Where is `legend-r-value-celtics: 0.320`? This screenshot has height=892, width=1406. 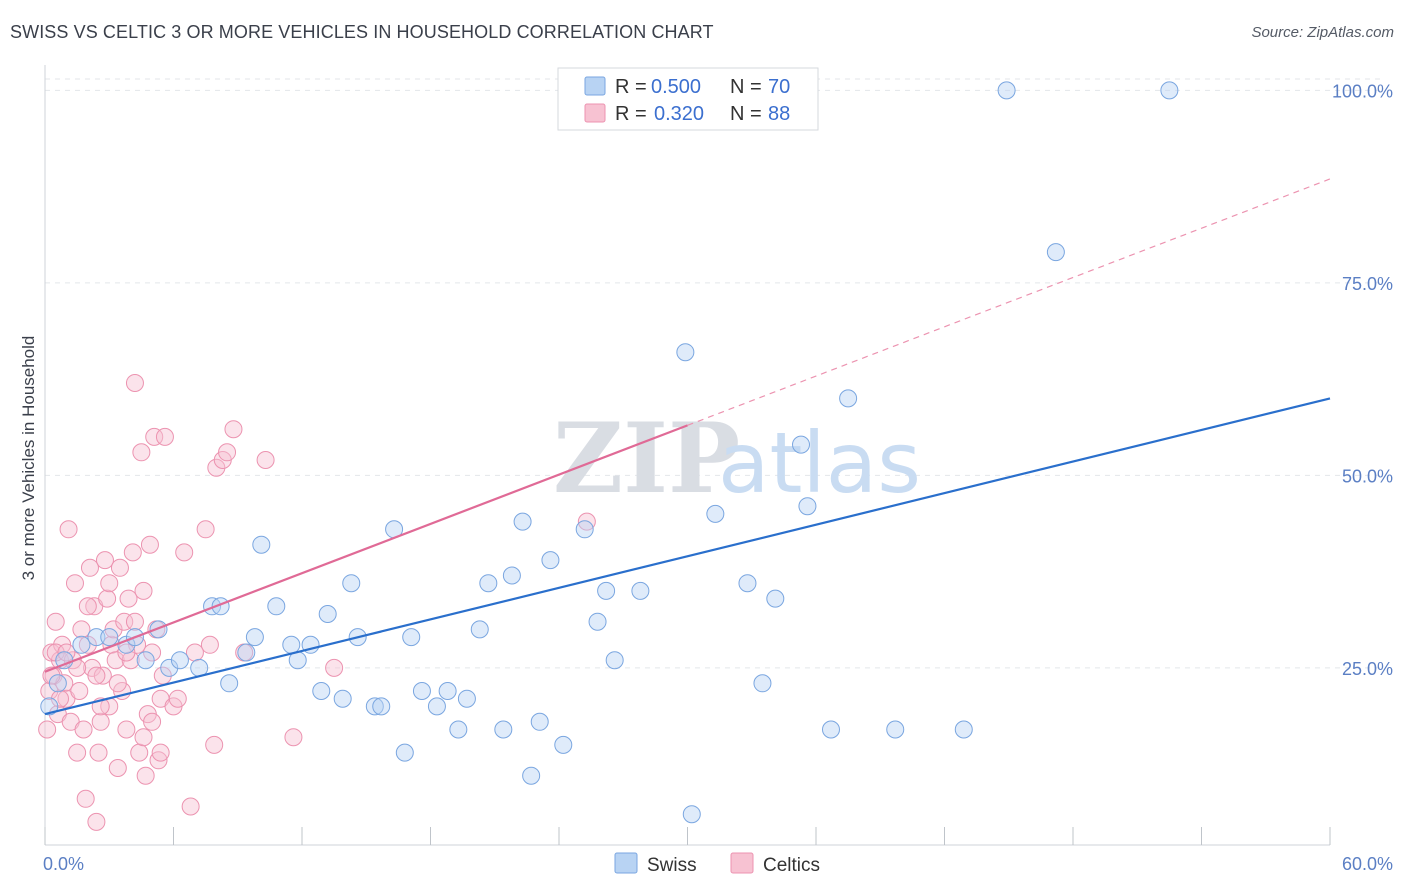
legend-r-value-celtics: 0.320 is located at coordinates (679, 114).